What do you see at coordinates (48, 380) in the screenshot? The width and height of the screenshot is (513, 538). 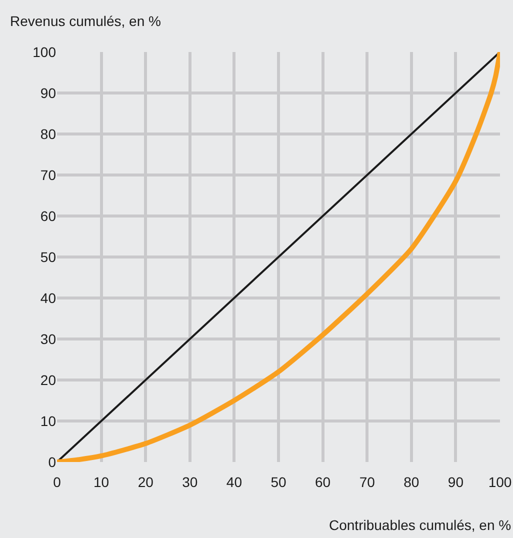 I see `y-tick-label: 20` at bounding box center [48, 380].